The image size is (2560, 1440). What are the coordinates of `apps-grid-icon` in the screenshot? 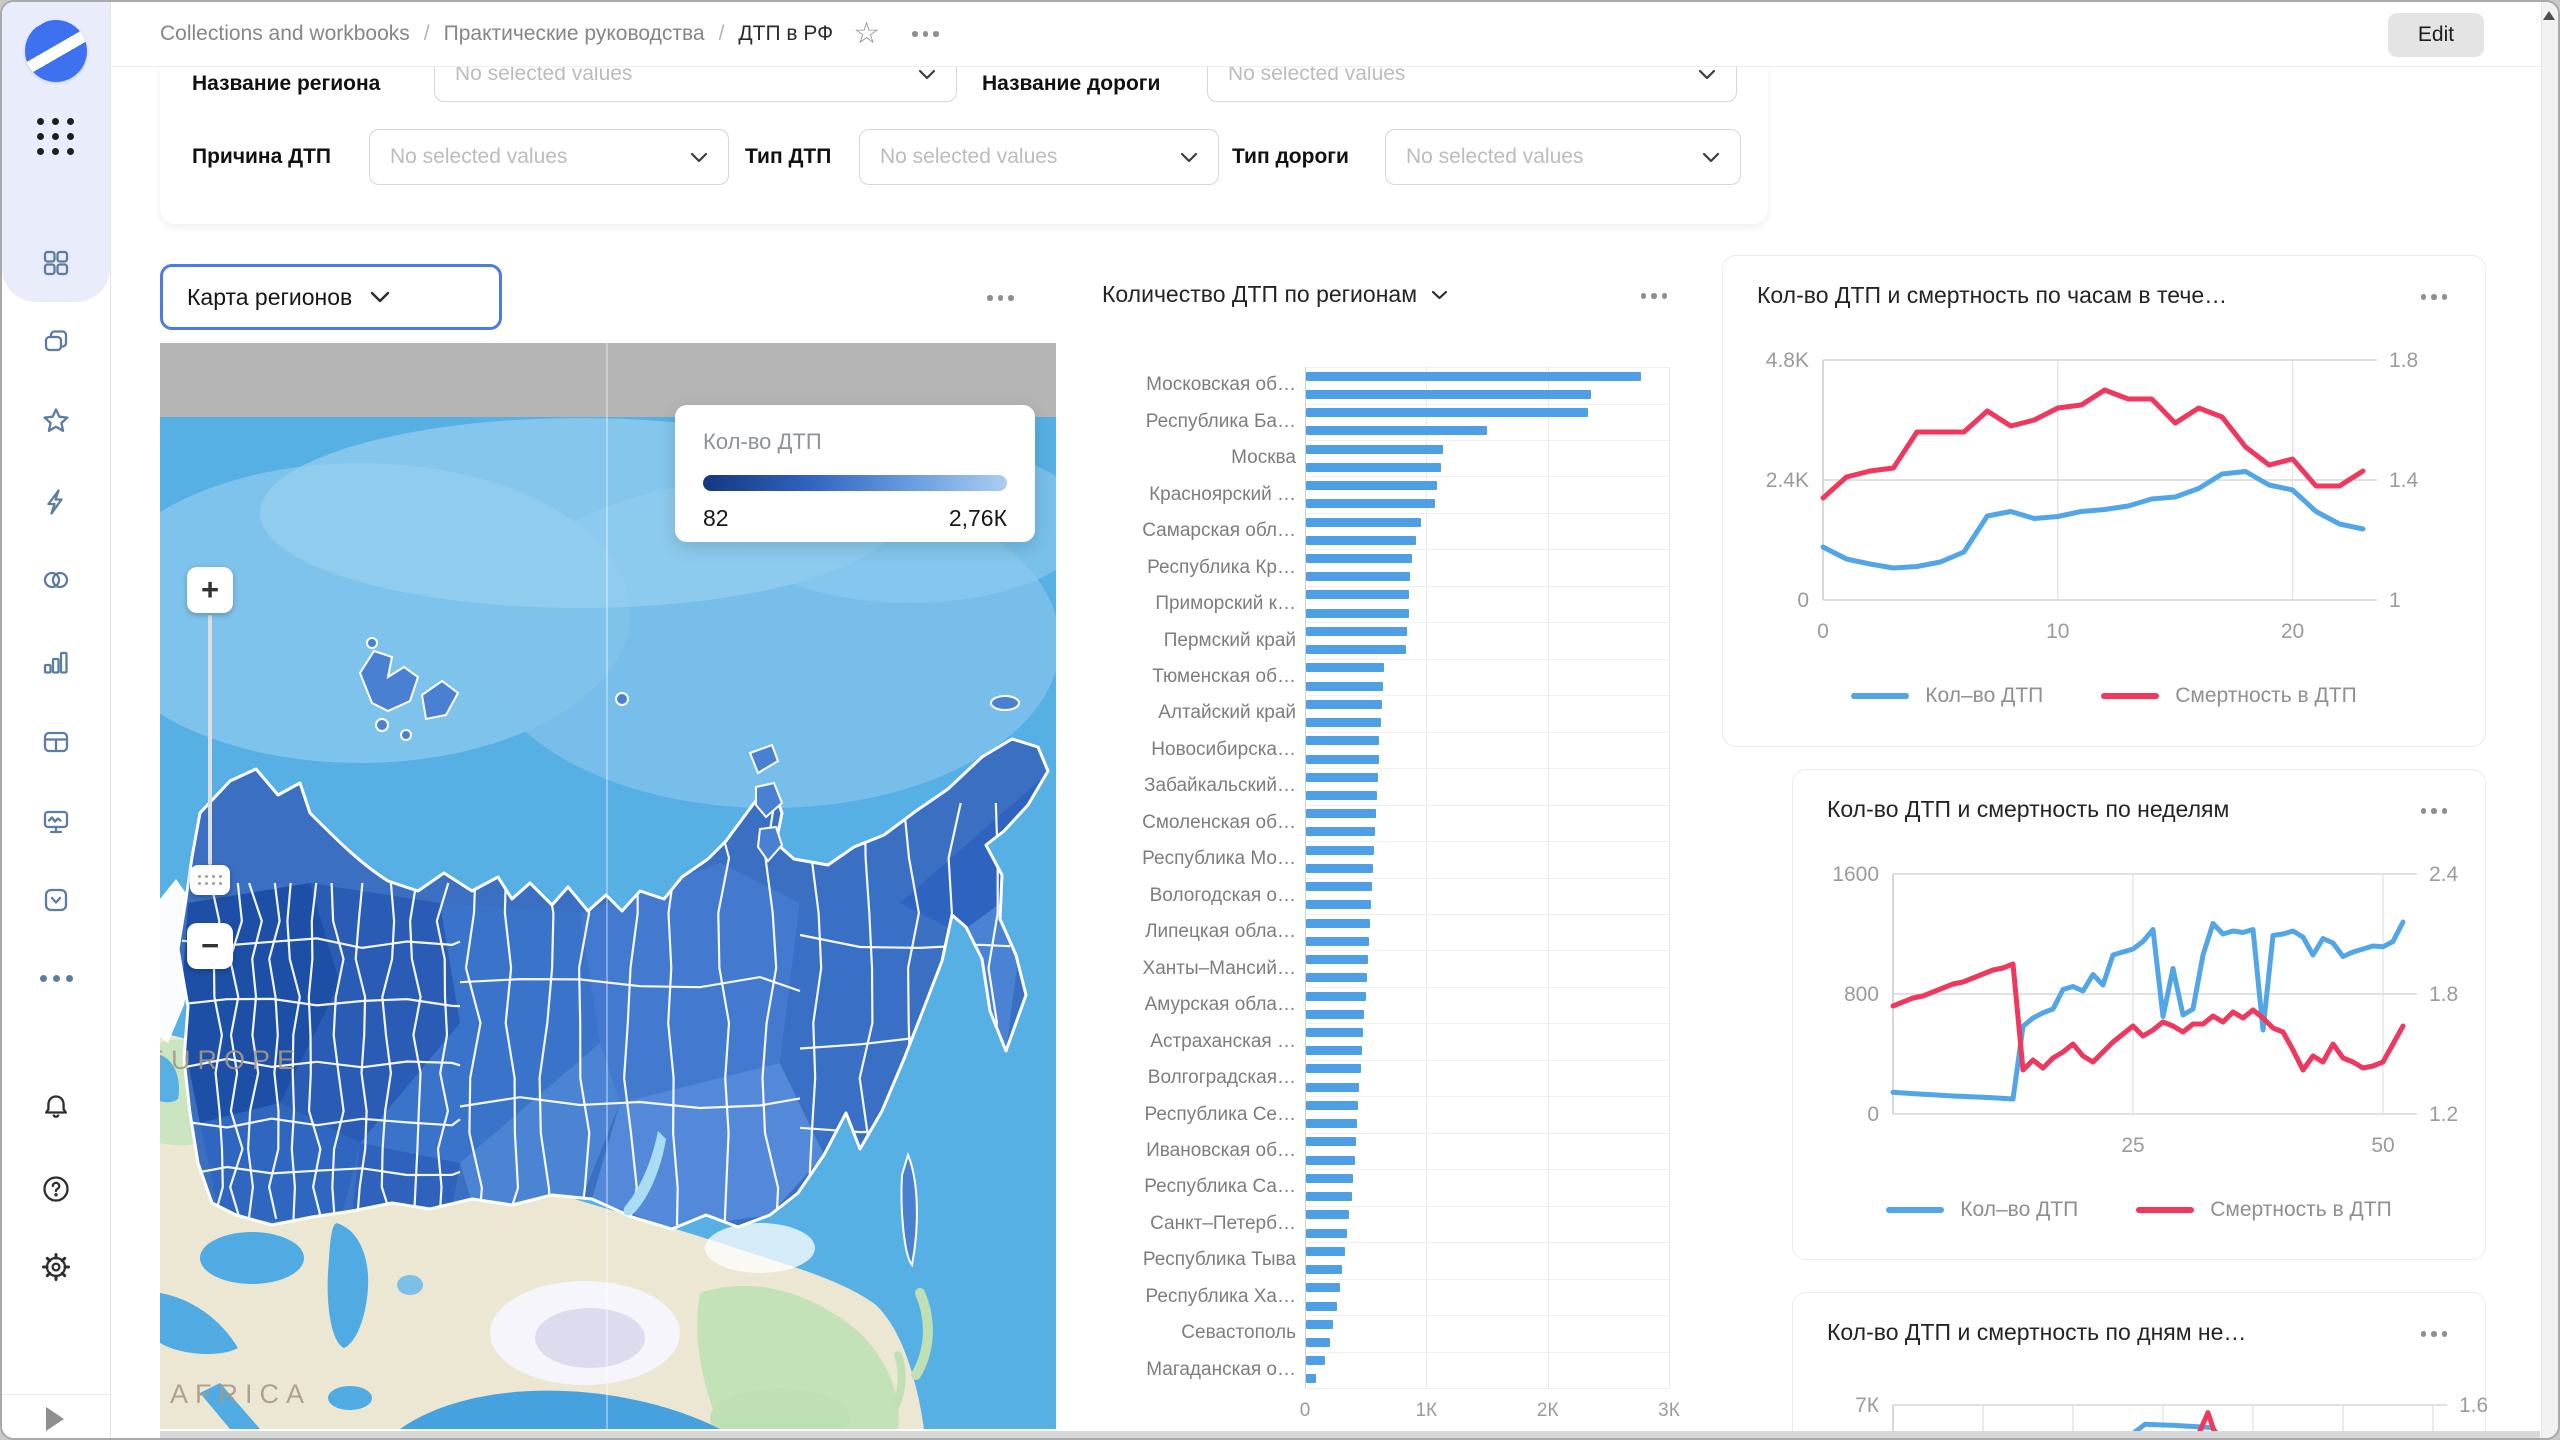 It's located at (56, 136).